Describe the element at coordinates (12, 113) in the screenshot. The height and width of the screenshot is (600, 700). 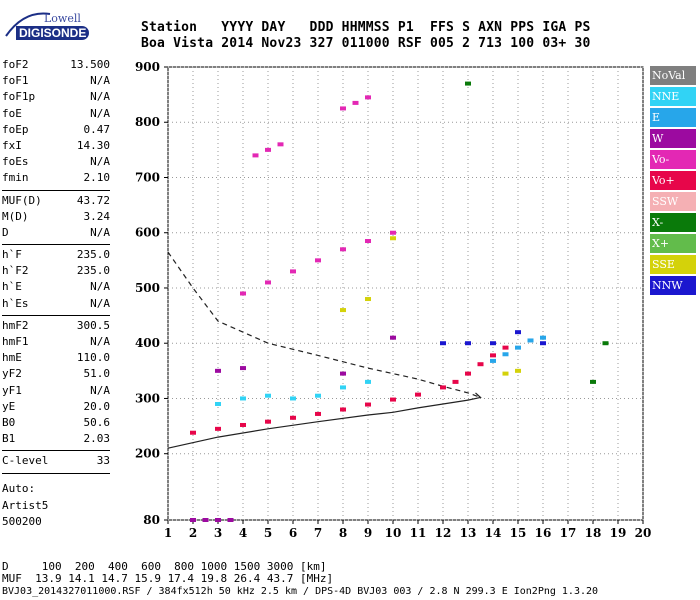
I see `param-name: foE` at that location.